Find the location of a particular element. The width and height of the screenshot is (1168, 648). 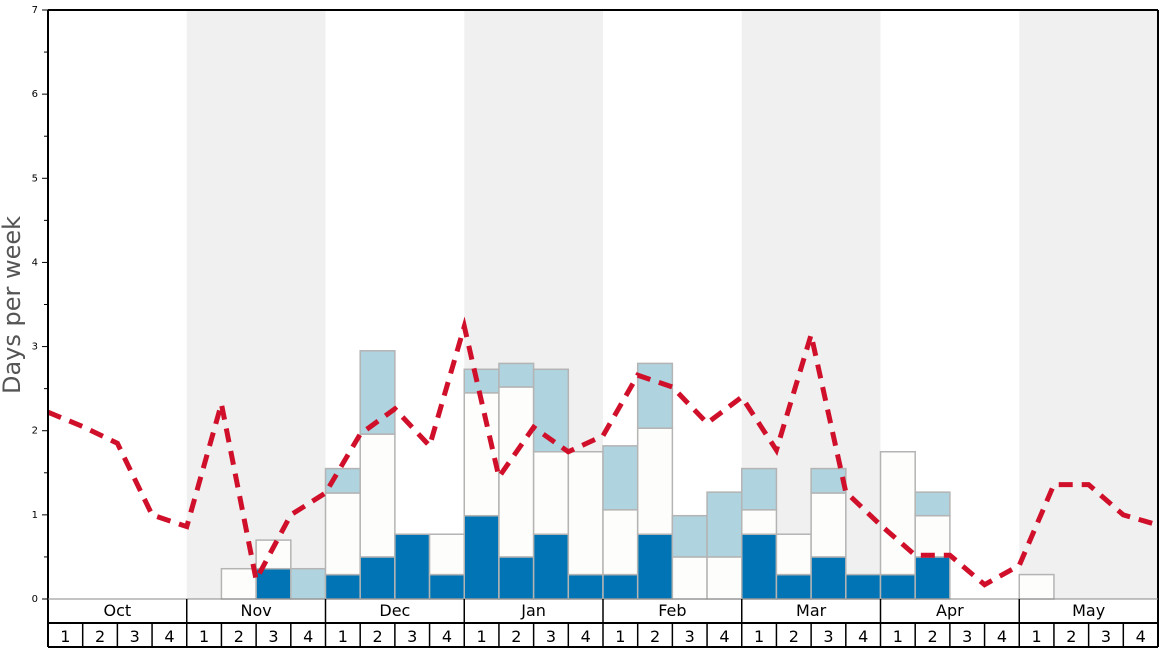

y-tick-label: 0 is located at coordinates (35, 599).